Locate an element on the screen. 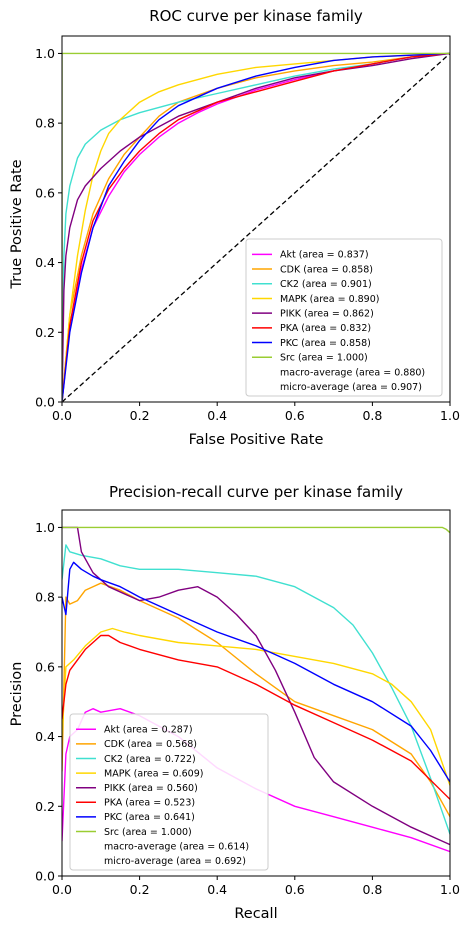  roc-xlabel: False Positive Rate is located at coordinates (256, 440).